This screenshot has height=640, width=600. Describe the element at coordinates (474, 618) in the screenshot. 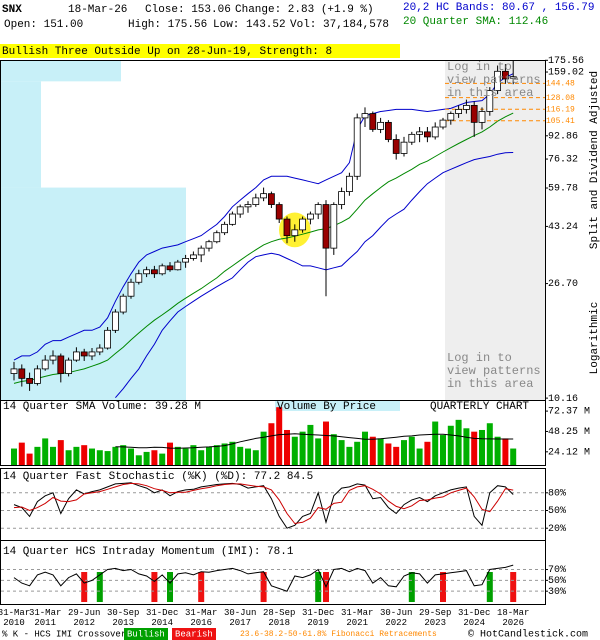

I see `x-tick-label: 31-Dec 2024` at that location.